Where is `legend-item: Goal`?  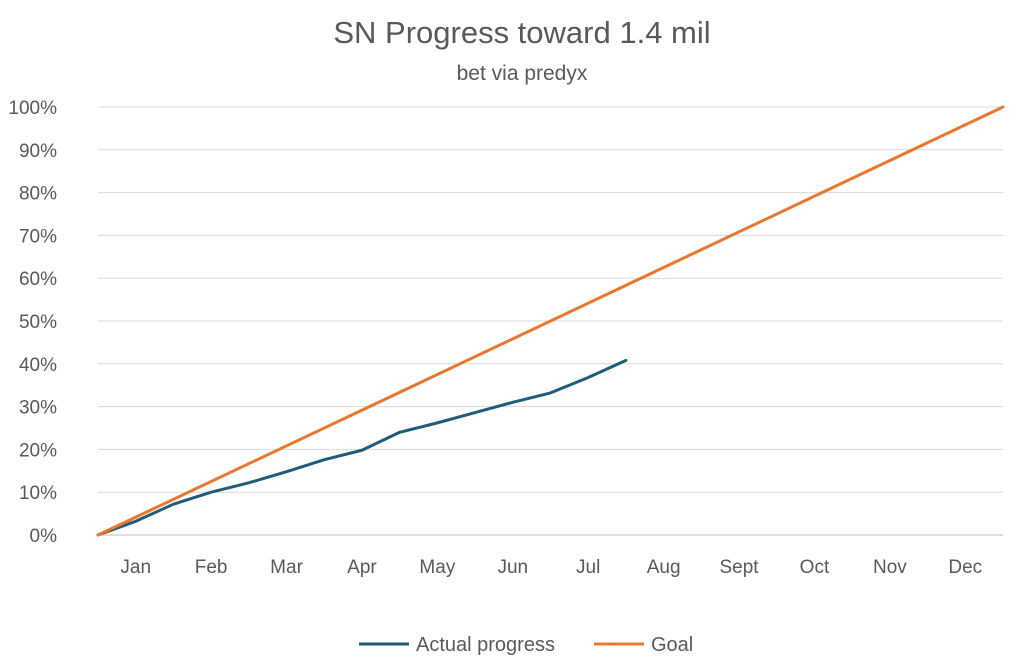
legend-item: Goal is located at coordinates (643, 645).